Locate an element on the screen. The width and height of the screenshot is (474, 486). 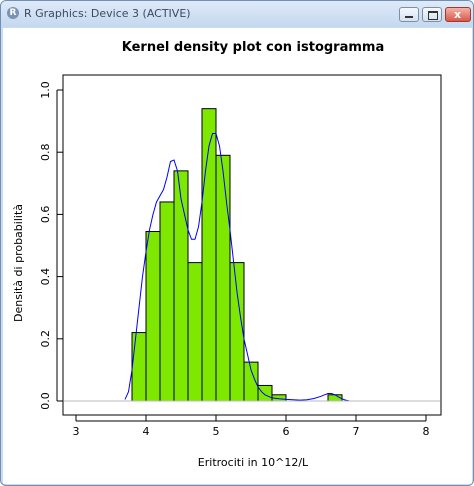
y-tick-label: 0.4 is located at coordinates (45, 277).